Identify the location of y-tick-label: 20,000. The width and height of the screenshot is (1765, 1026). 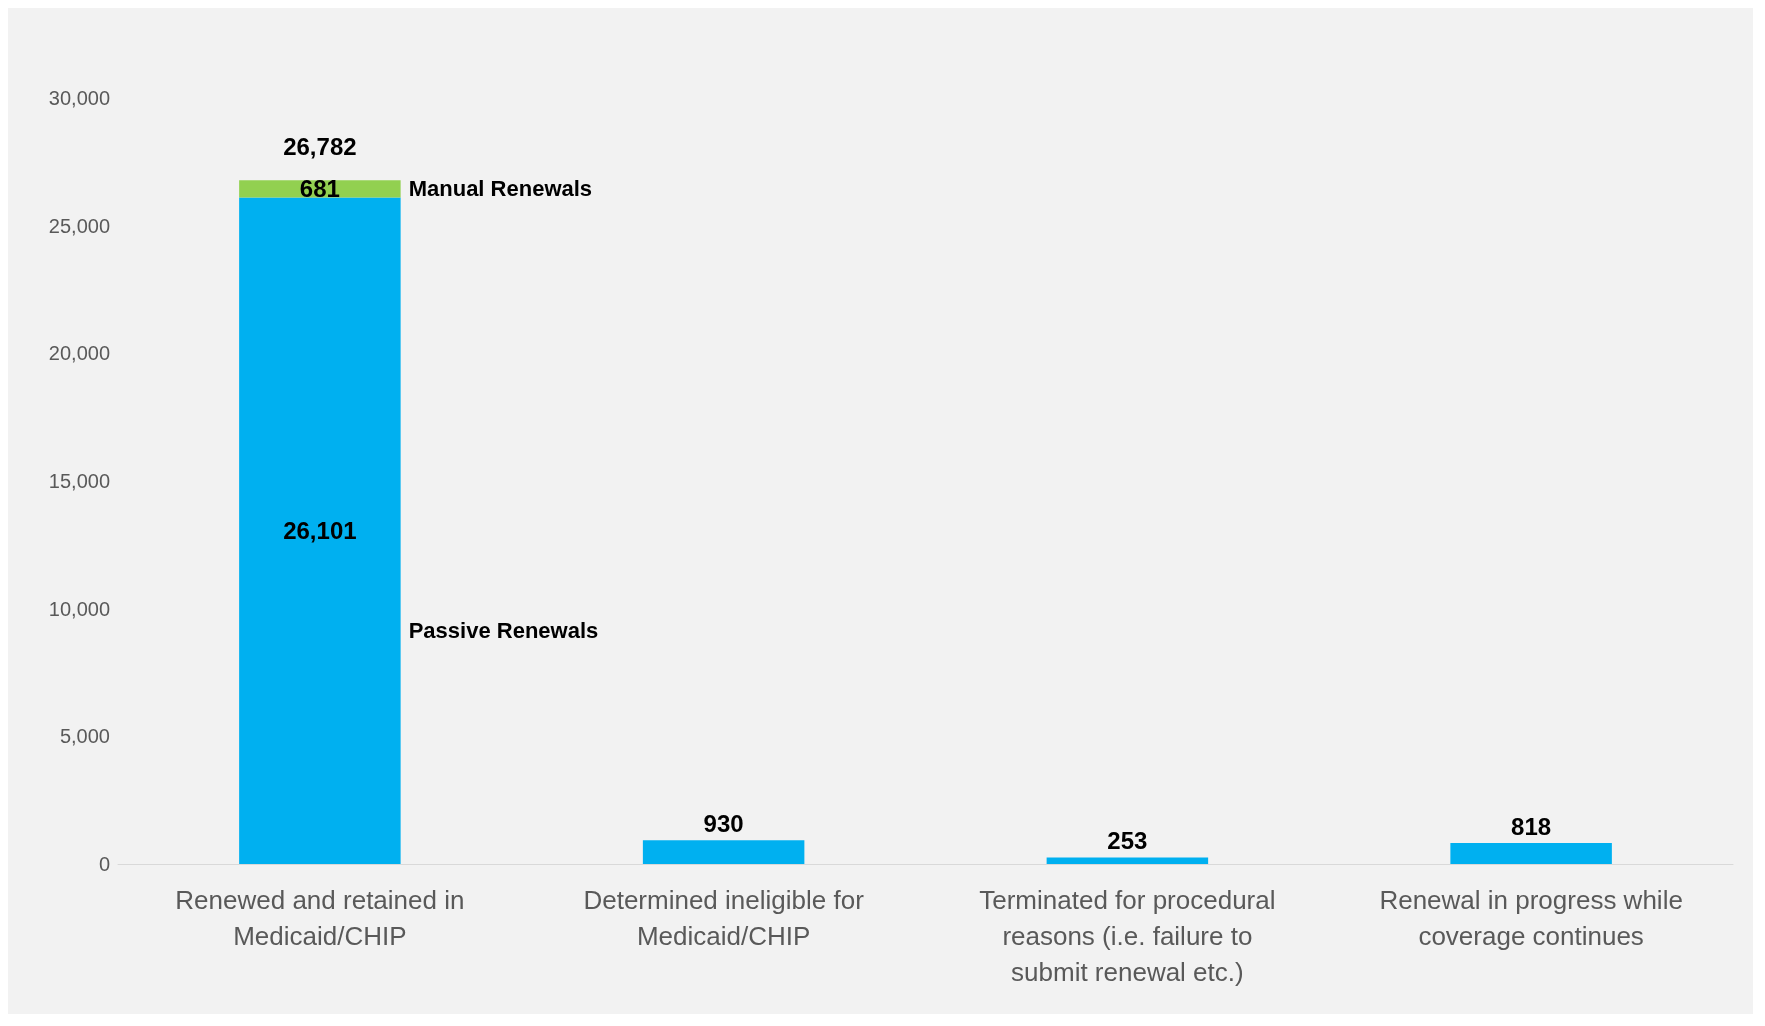
(79, 353).